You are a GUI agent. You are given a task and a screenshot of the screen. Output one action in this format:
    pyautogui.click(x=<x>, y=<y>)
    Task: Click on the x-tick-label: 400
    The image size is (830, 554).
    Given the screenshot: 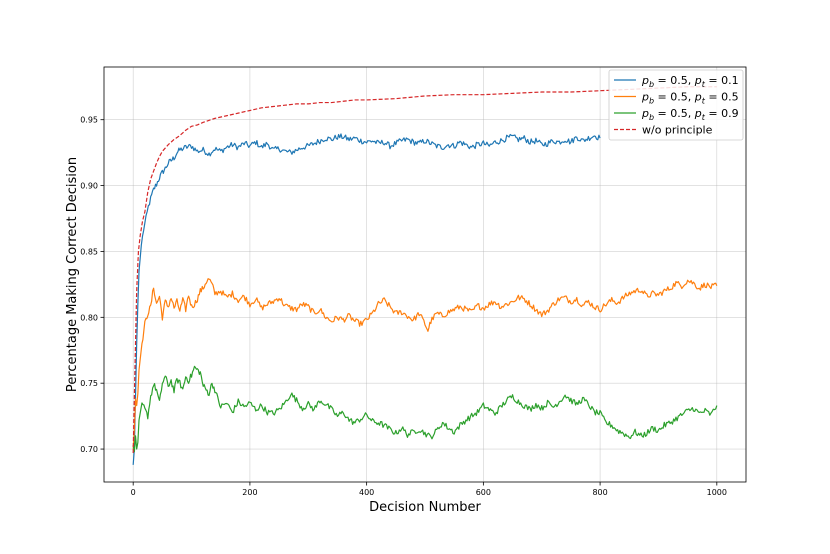 What is the action you would take?
    pyautogui.click(x=366, y=492)
    